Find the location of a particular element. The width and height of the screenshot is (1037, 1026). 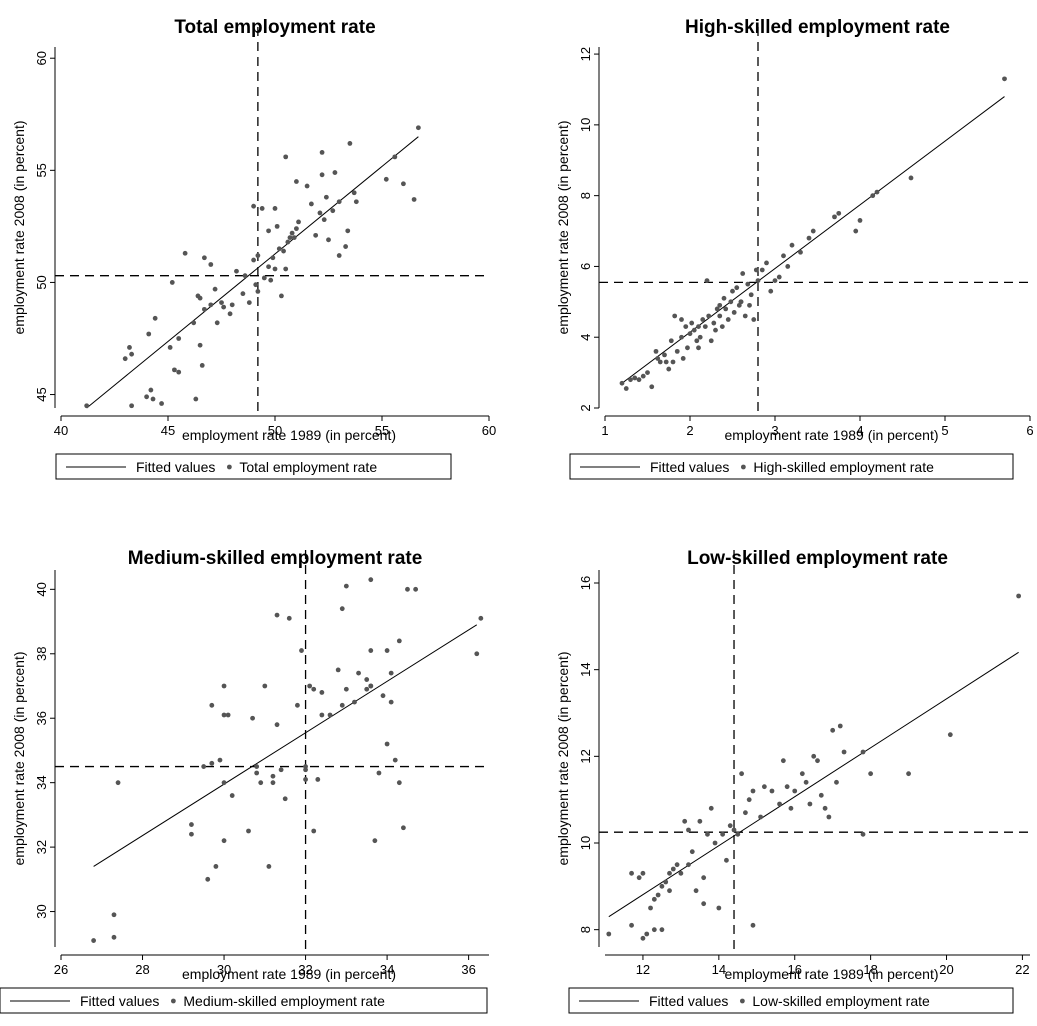

x-tick-label: 32 is located at coordinates (305, 969).